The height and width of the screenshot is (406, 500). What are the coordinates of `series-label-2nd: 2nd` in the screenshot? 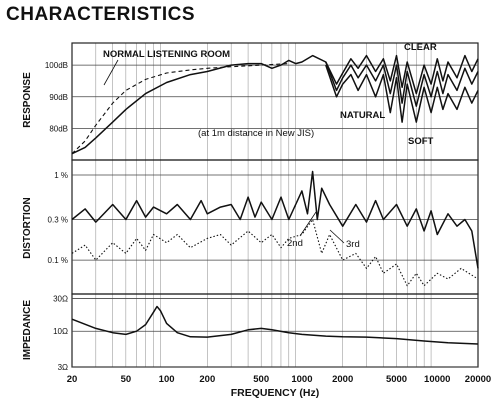 It's located at (295, 243).